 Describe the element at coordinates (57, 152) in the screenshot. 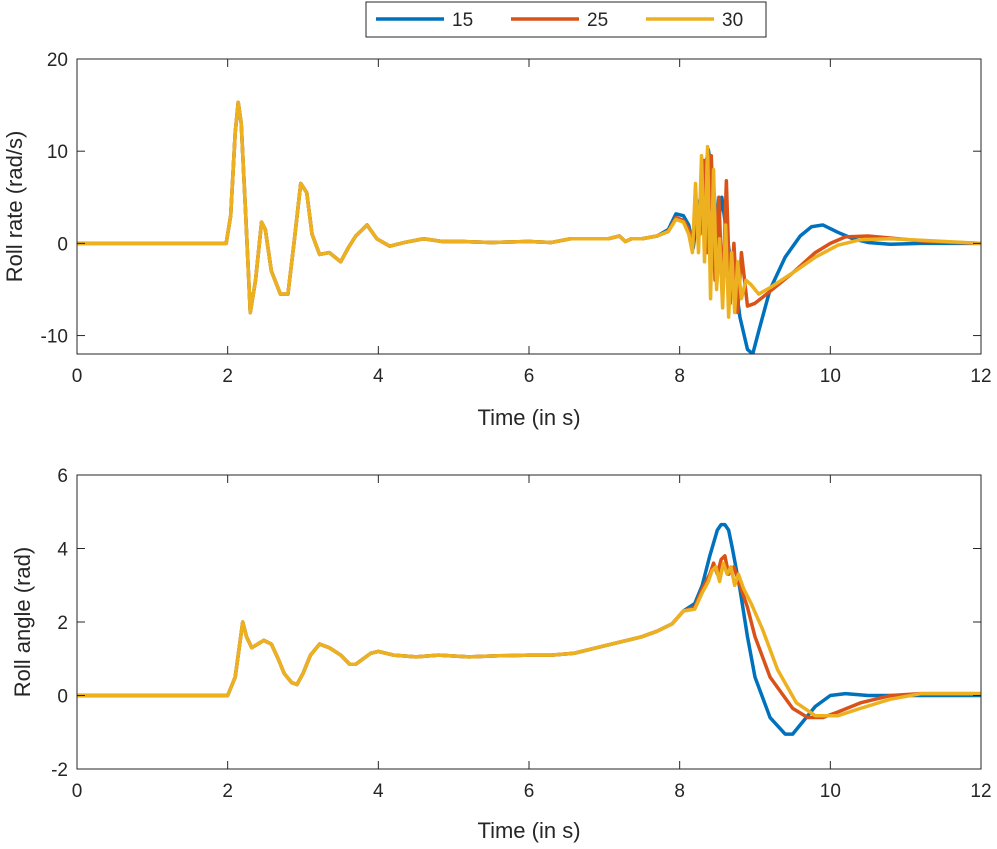

I see `y-tick-label: 10` at that location.